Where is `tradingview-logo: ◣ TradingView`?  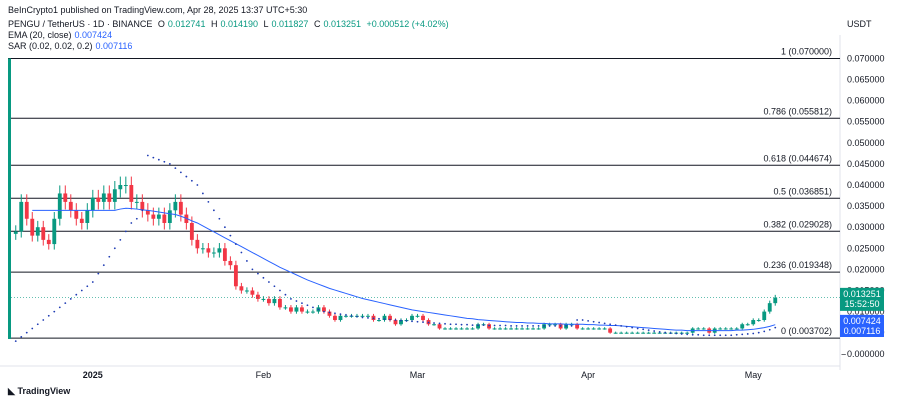 tradingview-logo: ◣ TradingView is located at coordinates (39, 391).